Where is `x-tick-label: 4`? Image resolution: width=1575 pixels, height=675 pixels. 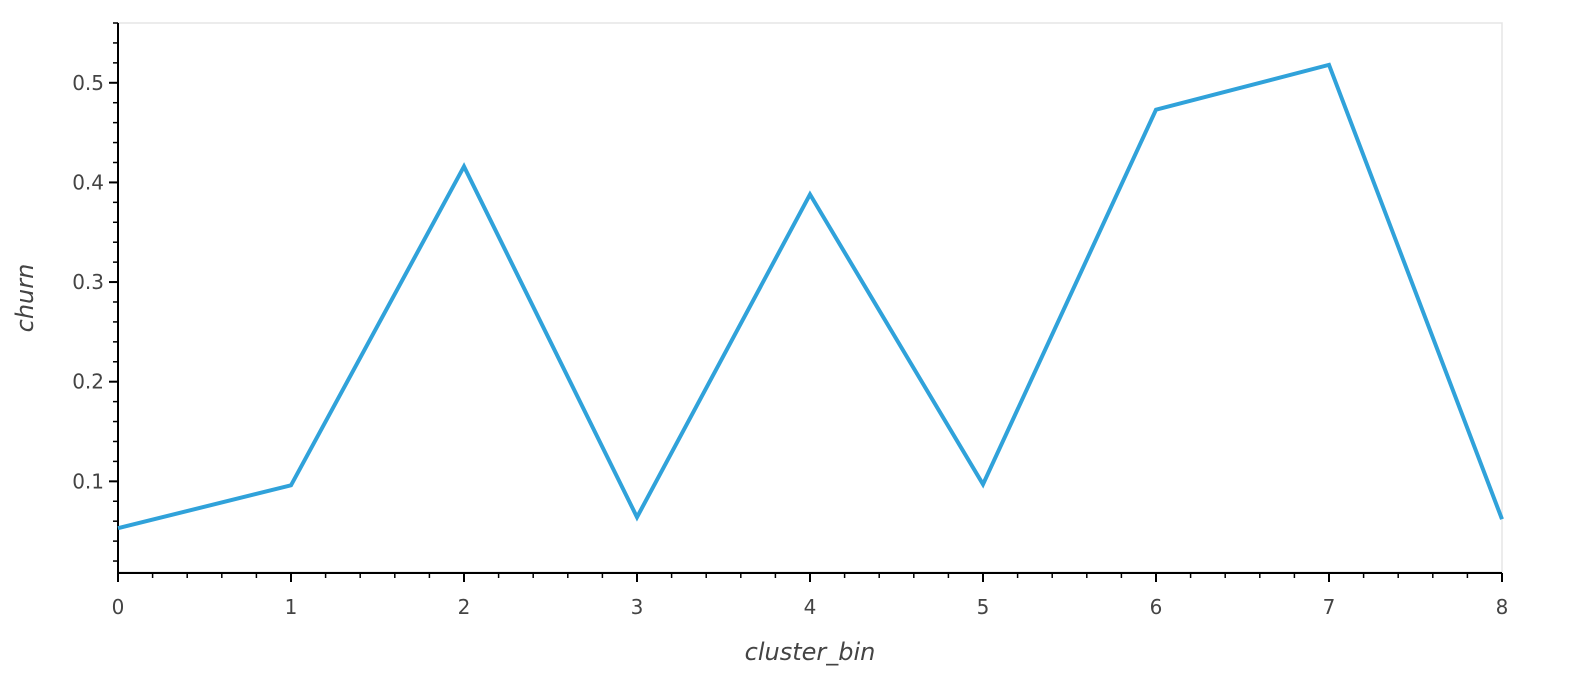
x-tick-label: 4 is located at coordinates (810, 607).